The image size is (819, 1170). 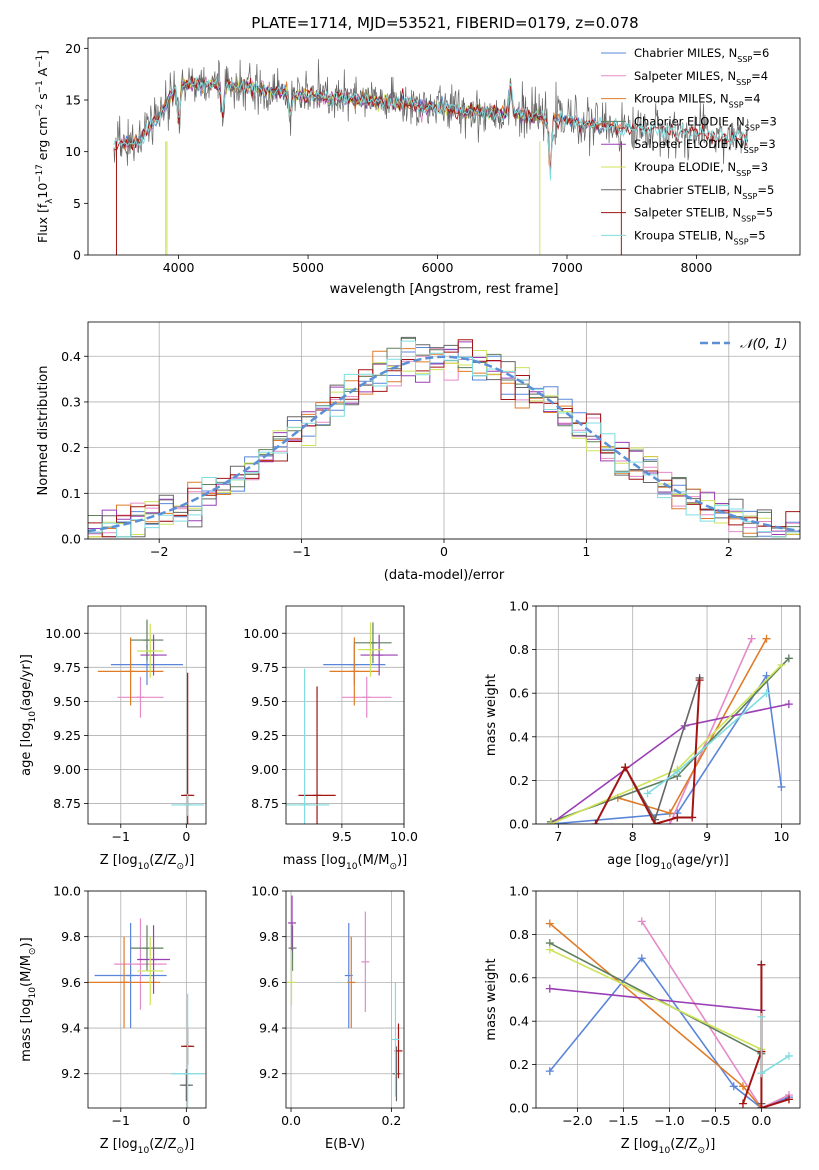 What do you see at coordinates (700, 237) in the screenshot?
I see `legend-label: Kroupa STELIB, NSSP=5` at bounding box center [700, 237].